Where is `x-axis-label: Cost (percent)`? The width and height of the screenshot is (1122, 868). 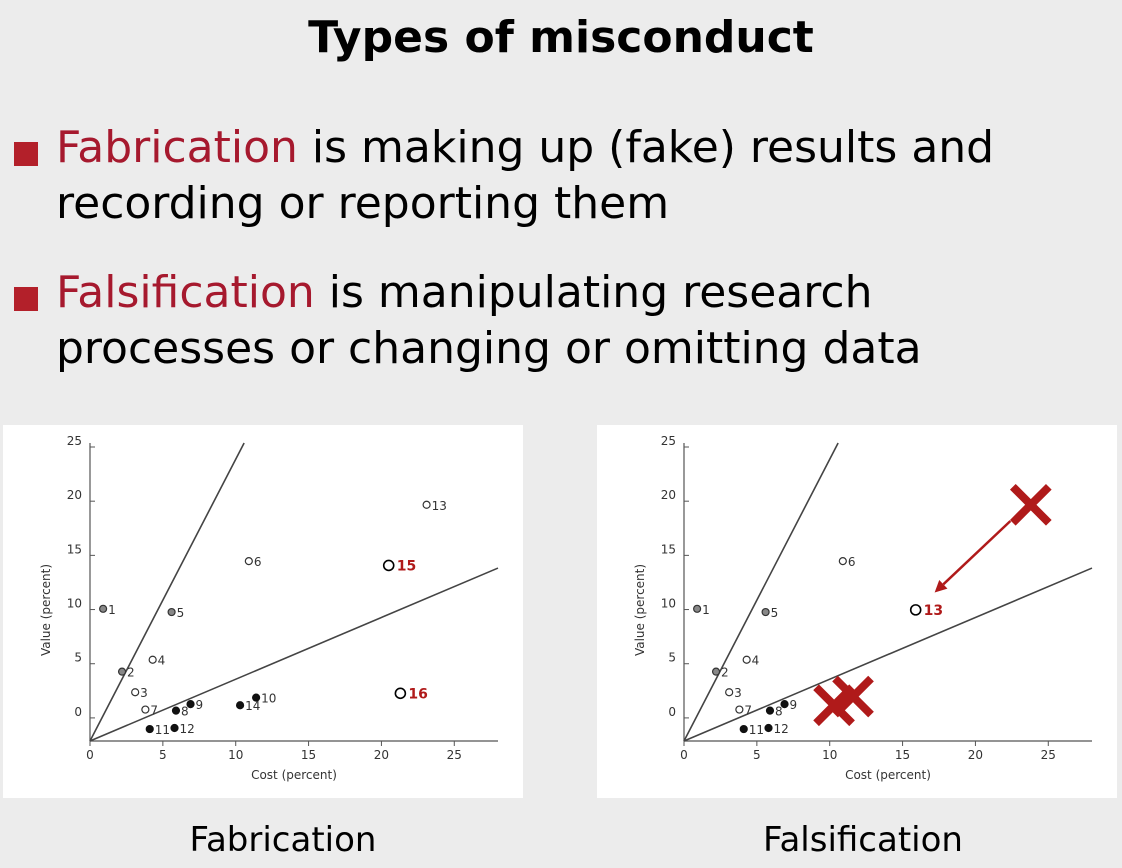
x-axis-label: Cost (percent) is located at coordinates (888, 775).